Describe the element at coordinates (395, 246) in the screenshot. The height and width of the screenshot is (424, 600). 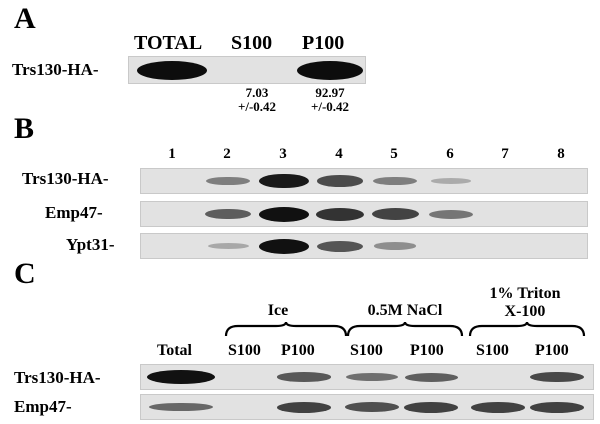
I see `panel-b-band-row3-lane5` at that location.